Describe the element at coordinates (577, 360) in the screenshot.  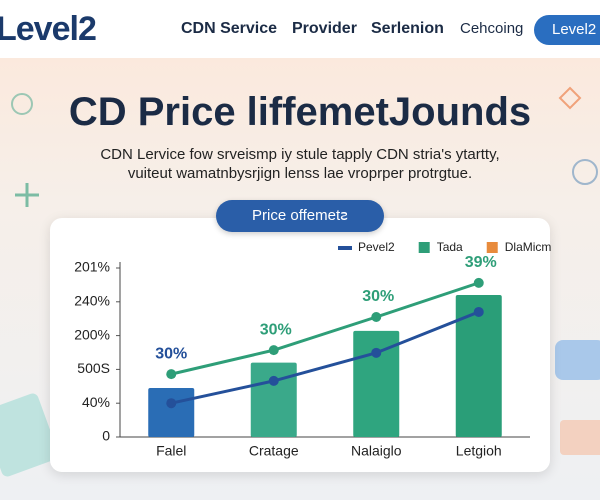
I see `device` at that location.